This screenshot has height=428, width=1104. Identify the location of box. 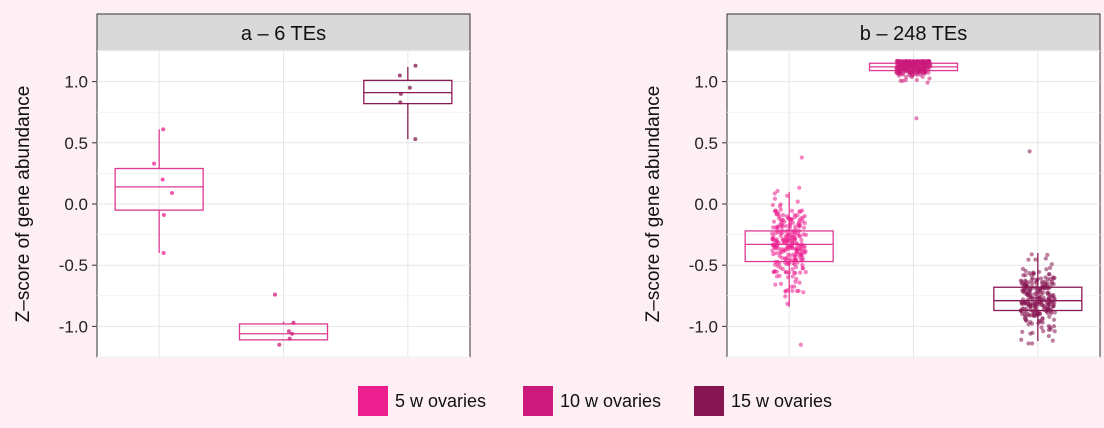
(283, 332).